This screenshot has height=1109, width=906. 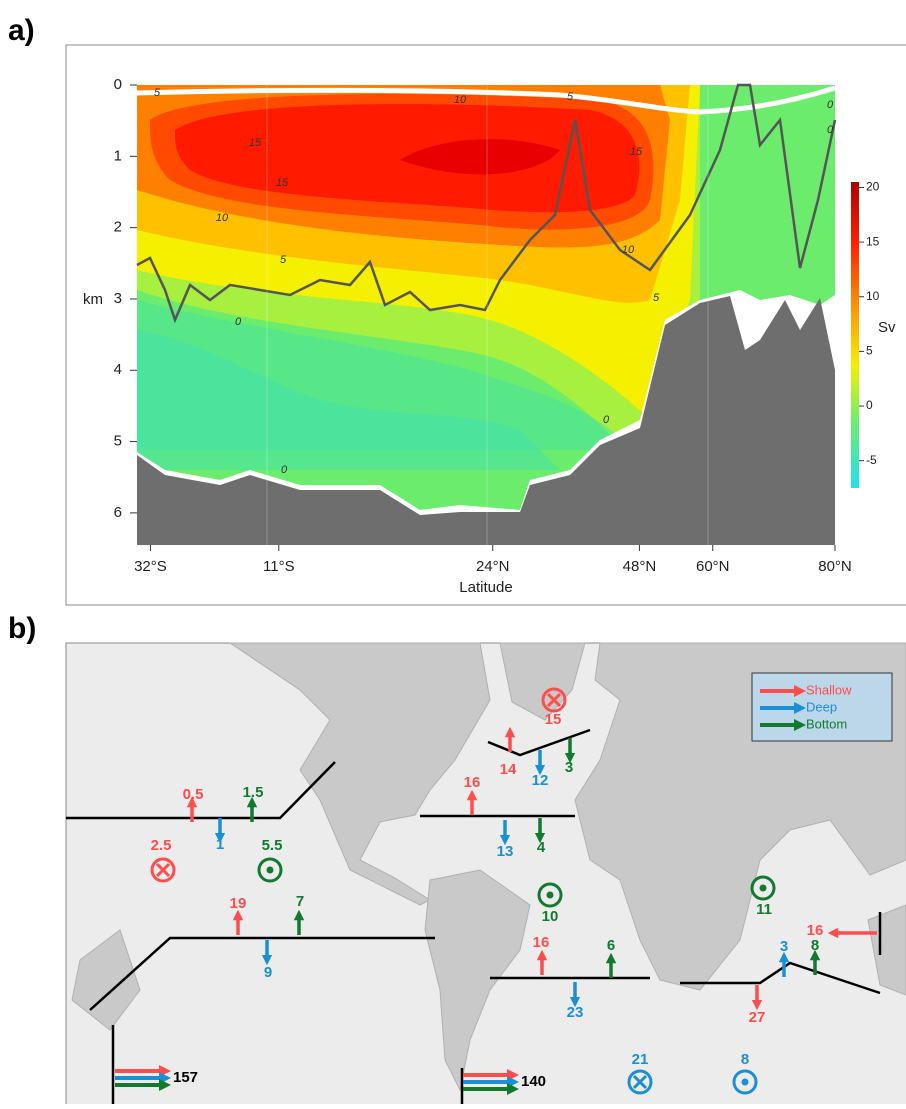 What do you see at coordinates (835, 566) in the screenshot?
I see `x-tick-label: 80°N` at bounding box center [835, 566].